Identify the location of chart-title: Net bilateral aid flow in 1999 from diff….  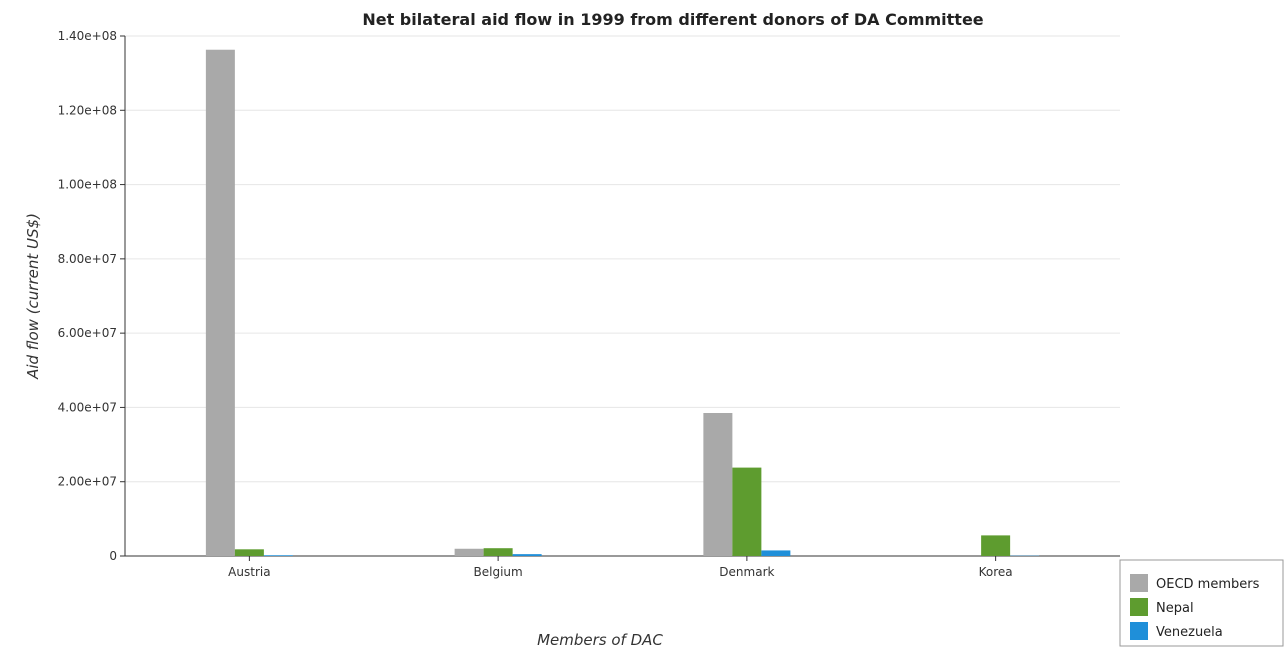
(672, 19).